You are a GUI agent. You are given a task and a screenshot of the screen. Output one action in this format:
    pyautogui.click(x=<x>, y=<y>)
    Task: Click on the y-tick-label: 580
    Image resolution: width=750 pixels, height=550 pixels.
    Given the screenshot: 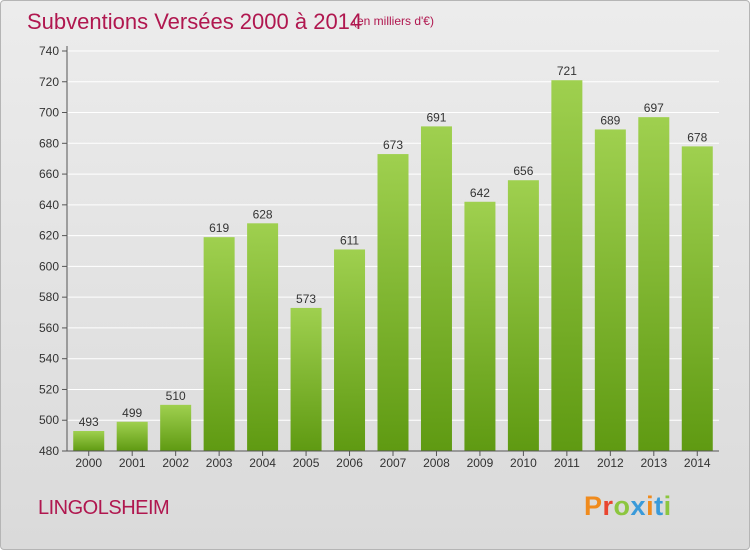 What is the action you would take?
    pyautogui.click(x=49, y=297)
    